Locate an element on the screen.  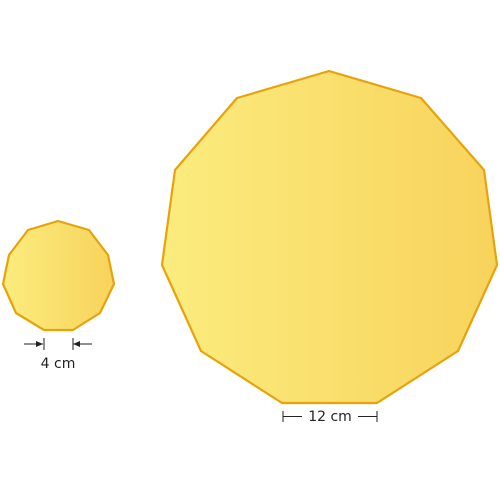
large-side-dimension: 12 cm is located at coordinates (330, 417).